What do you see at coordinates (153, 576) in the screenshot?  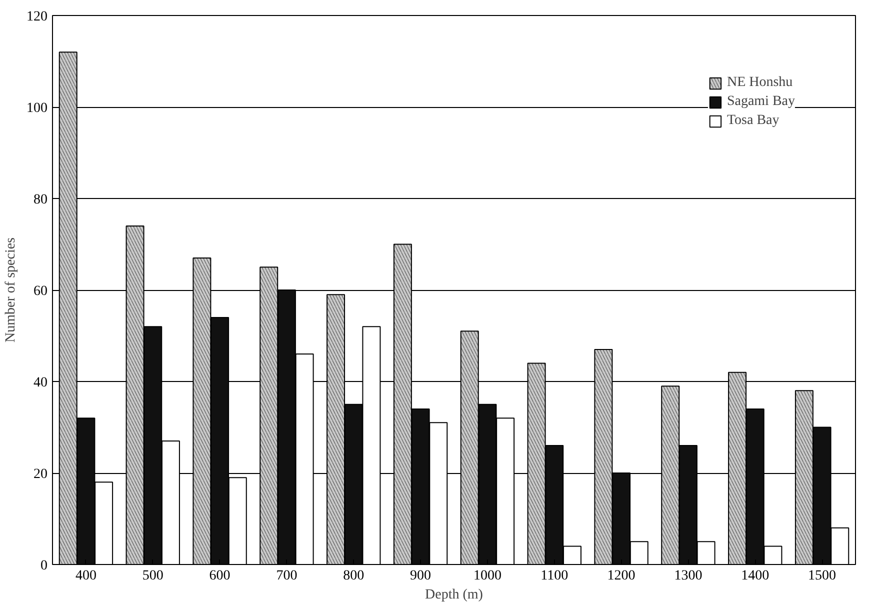 I see `x-tick-label: 500` at bounding box center [153, 576].